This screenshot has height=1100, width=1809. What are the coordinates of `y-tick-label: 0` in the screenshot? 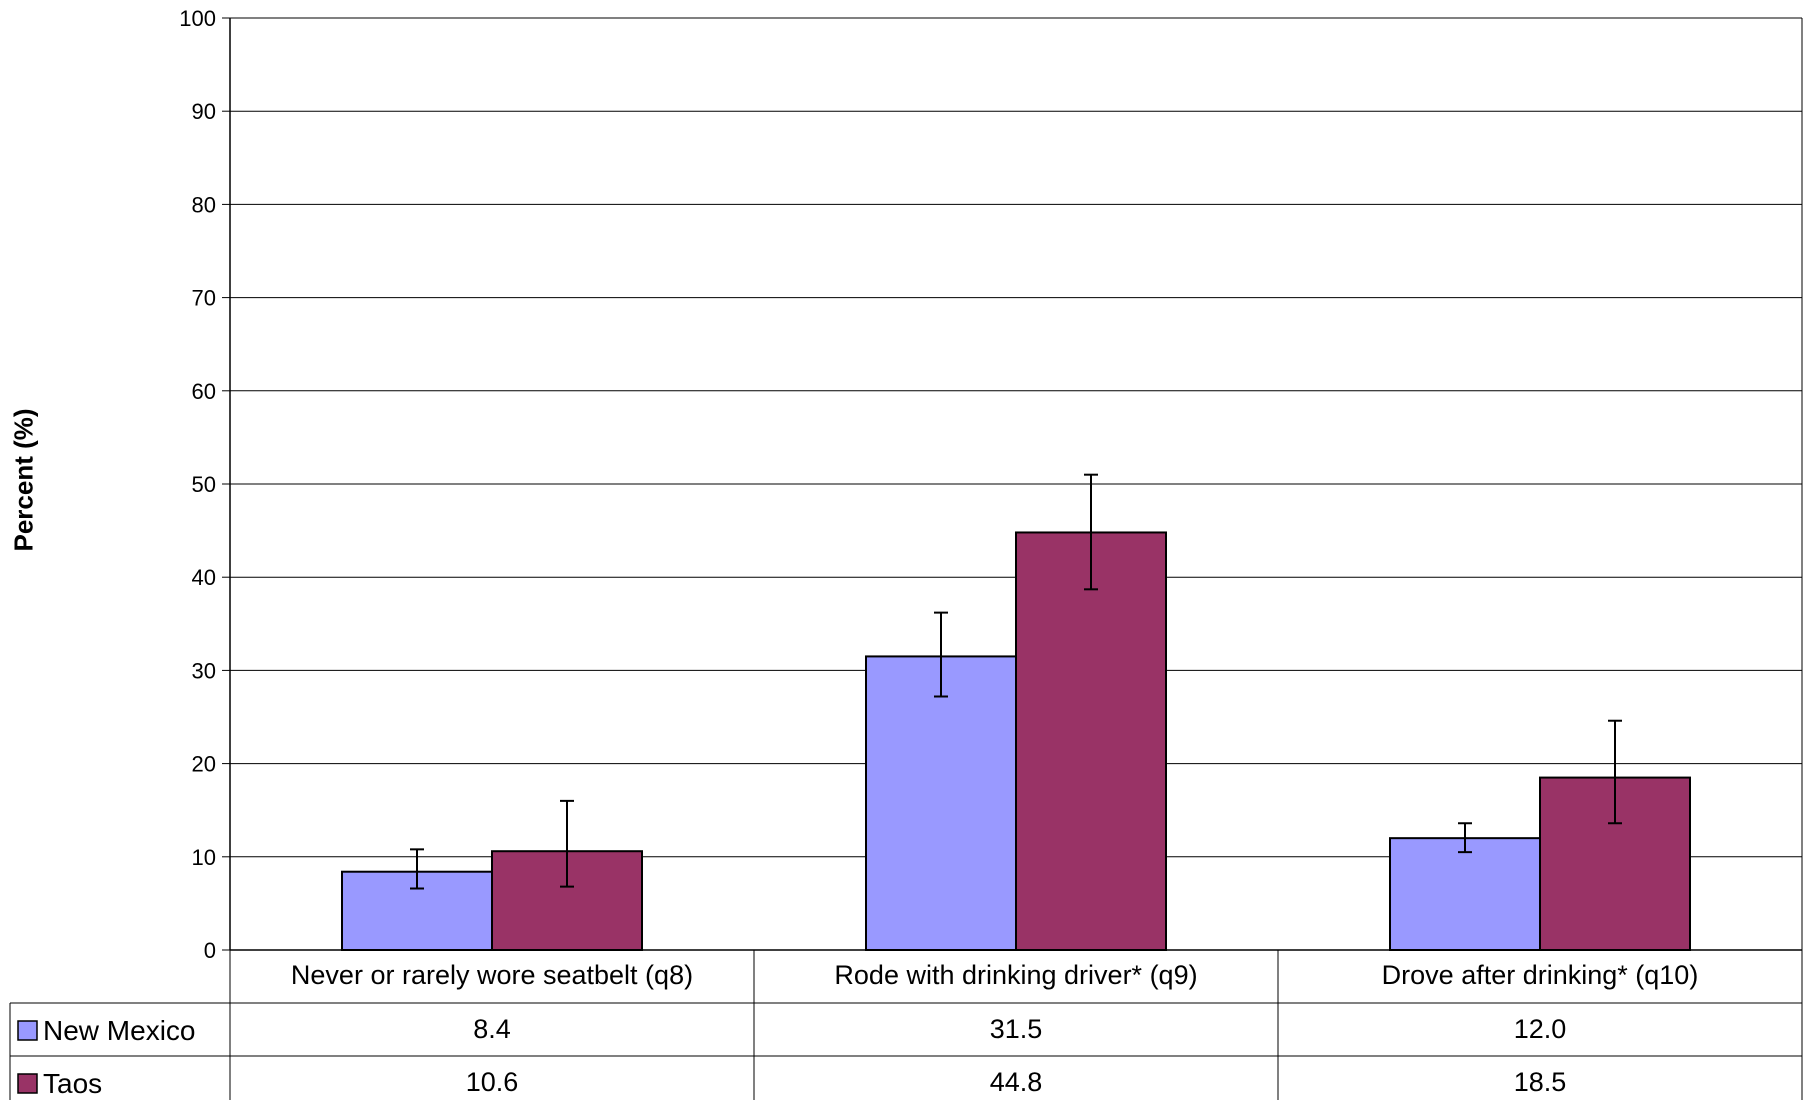 It's located at (210, 950).